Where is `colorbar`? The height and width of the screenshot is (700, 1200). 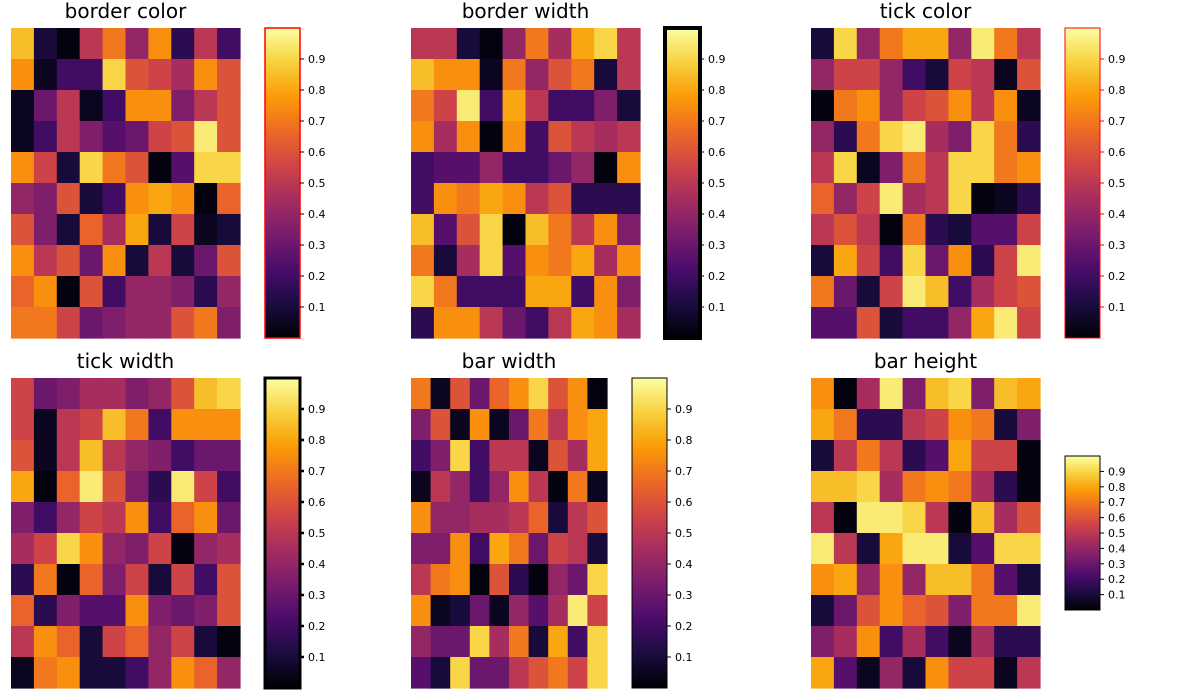
colorbar is located at coordinates (1082, 533).